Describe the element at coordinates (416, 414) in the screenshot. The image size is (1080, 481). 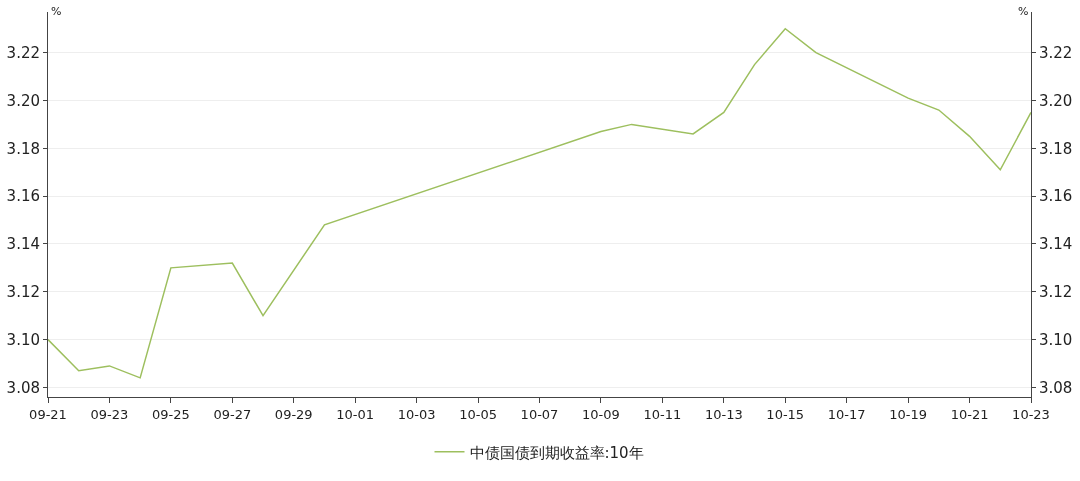
I see `x-tick-label: 10-03` at that location.